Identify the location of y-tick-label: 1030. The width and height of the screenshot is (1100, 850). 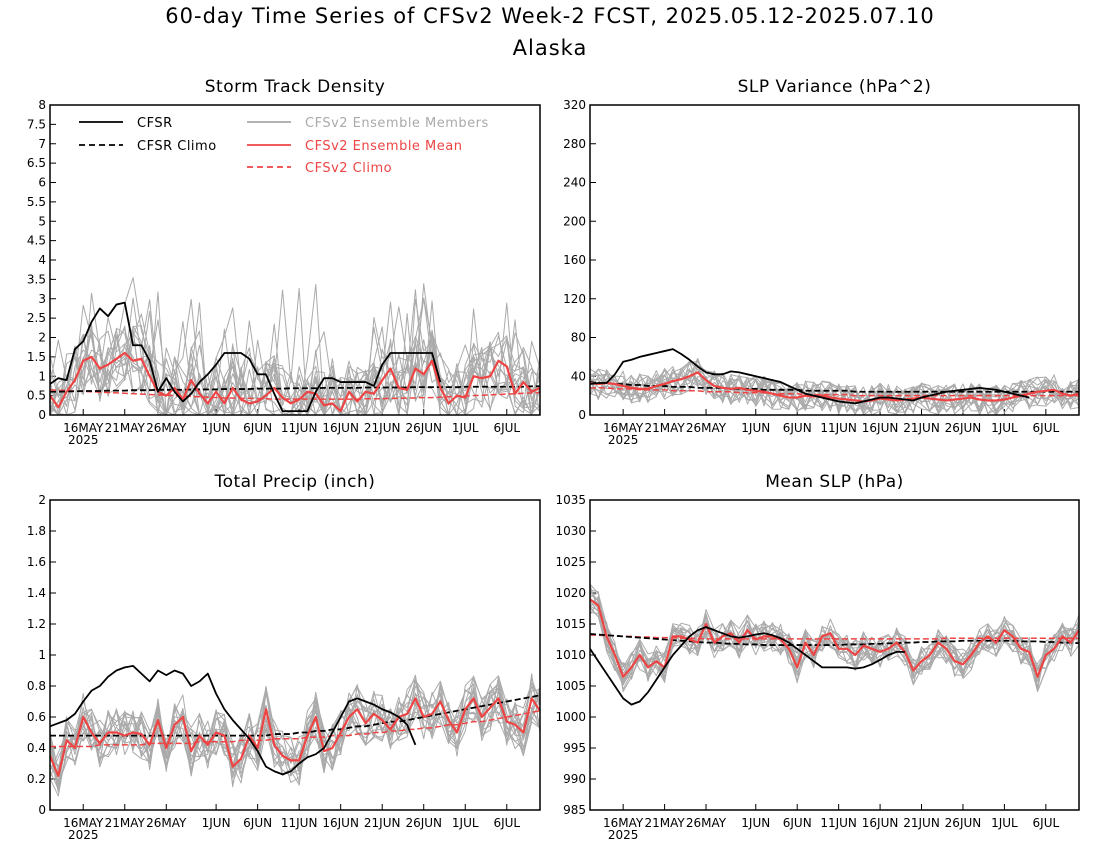
(570, 531).